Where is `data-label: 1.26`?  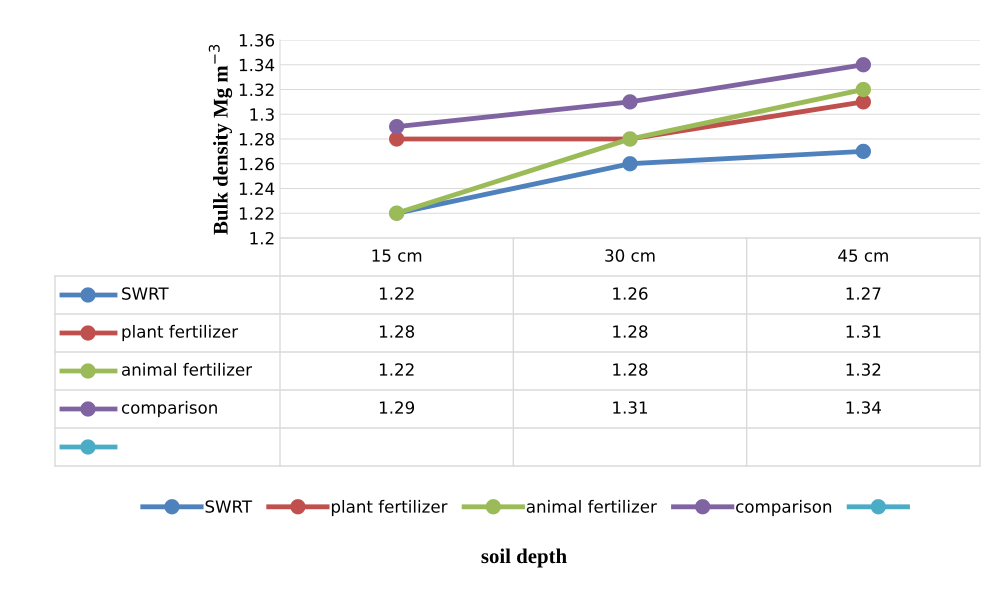 data-label: 1.26 is located at coordinates (630, 293).